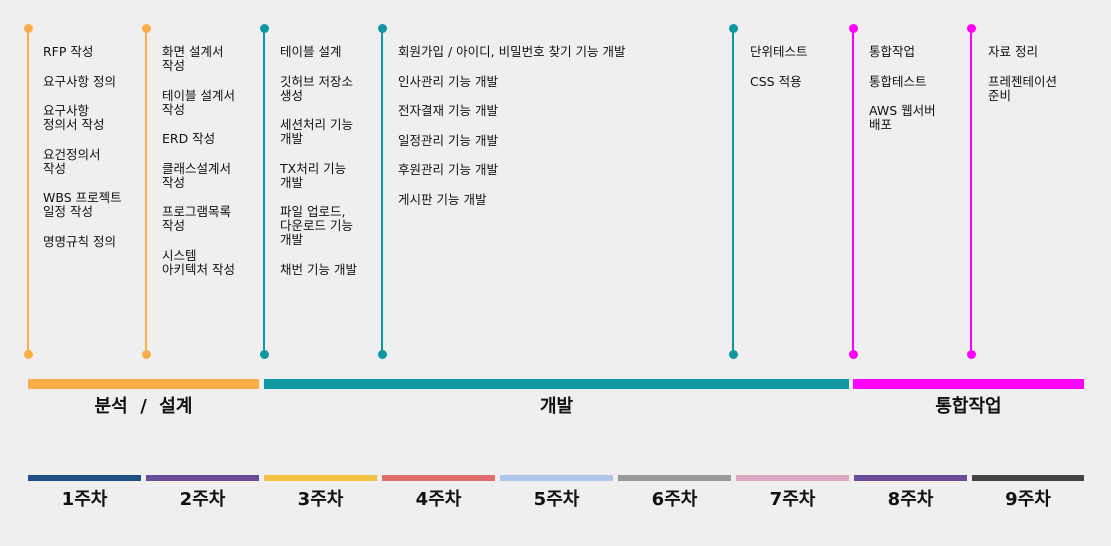 This screenshot has height=546, width=1111. Describe the element at coordinates (316, 88) in the screenshot. I see `task-item: 깃허브 저장소 생성` at that location.